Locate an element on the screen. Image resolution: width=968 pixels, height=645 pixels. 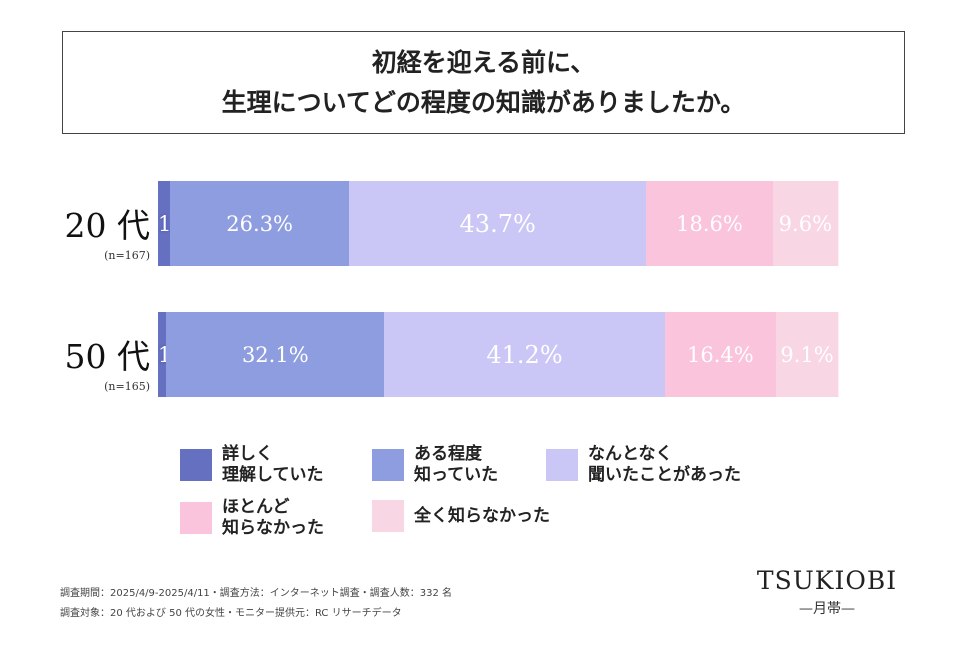
data-label: 32.1% is located at coordinates (275, 354).